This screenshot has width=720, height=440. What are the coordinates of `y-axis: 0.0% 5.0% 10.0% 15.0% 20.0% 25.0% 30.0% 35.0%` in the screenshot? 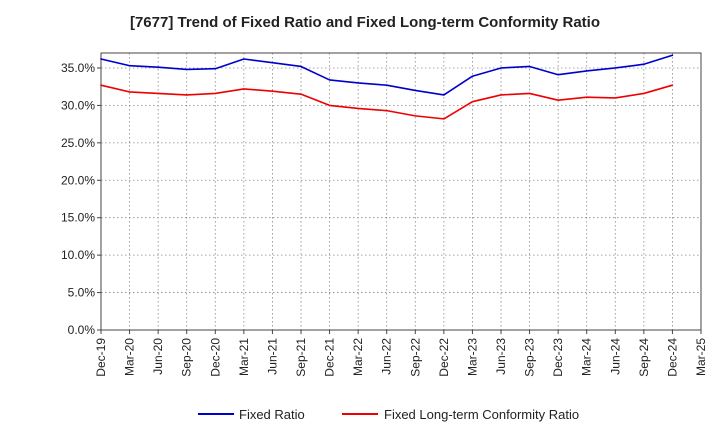 It's located at (81, 199).